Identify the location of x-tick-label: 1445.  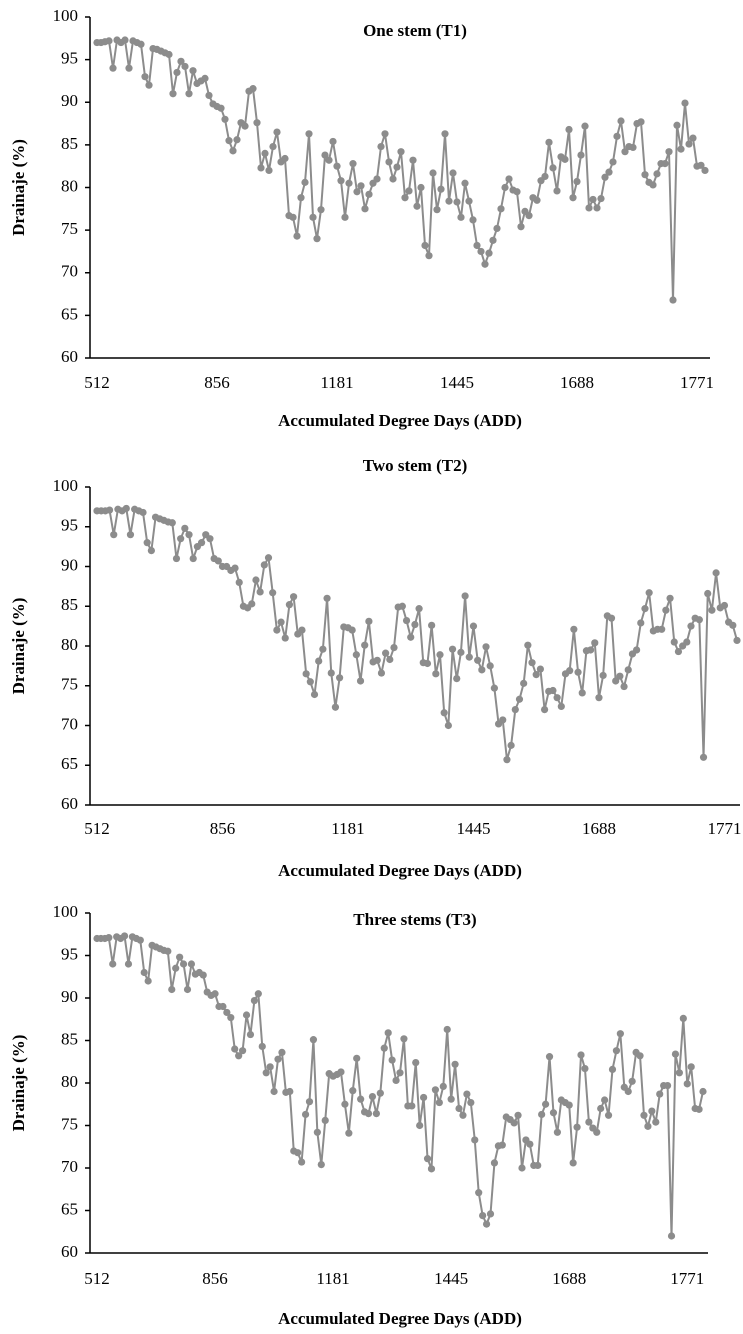
(451, 1278).